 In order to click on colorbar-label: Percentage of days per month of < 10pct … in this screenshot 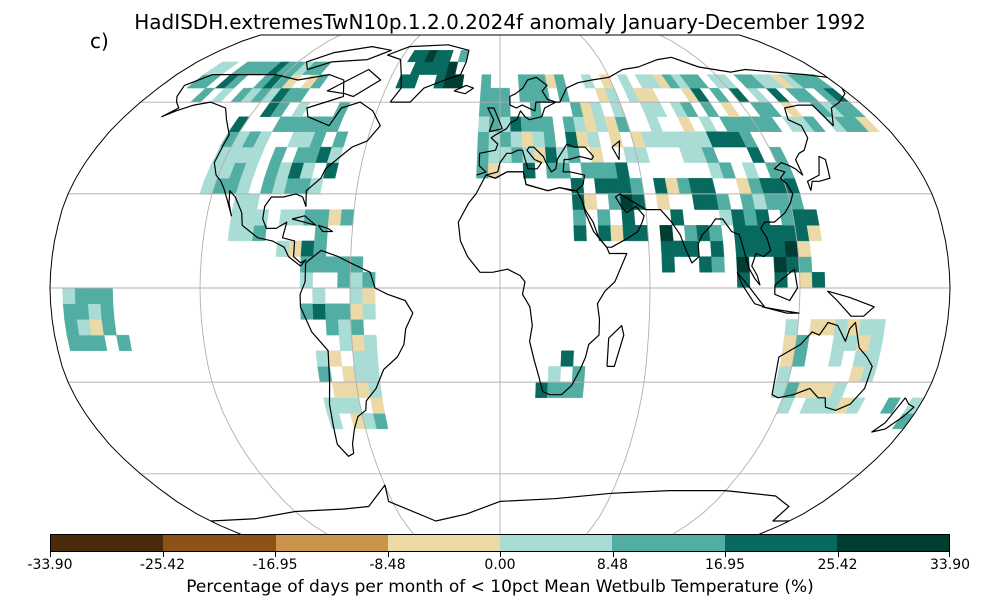, I will do `click(500, 587)`.